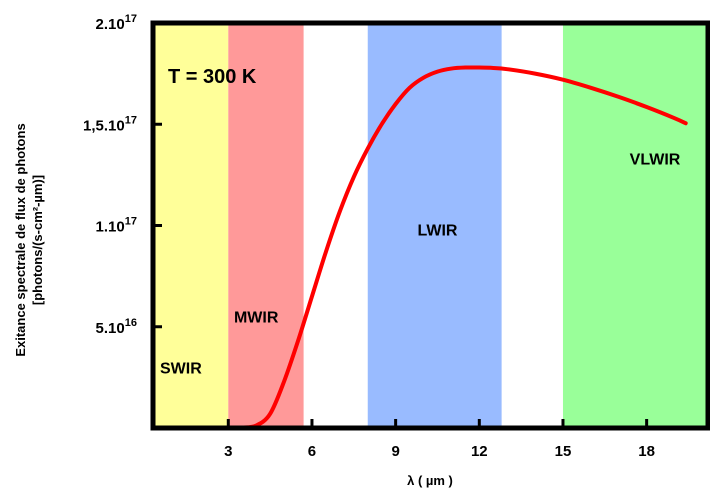 The image size is (710, 489). I want to click on band-label-swir: SWIR, so click(181, 368).